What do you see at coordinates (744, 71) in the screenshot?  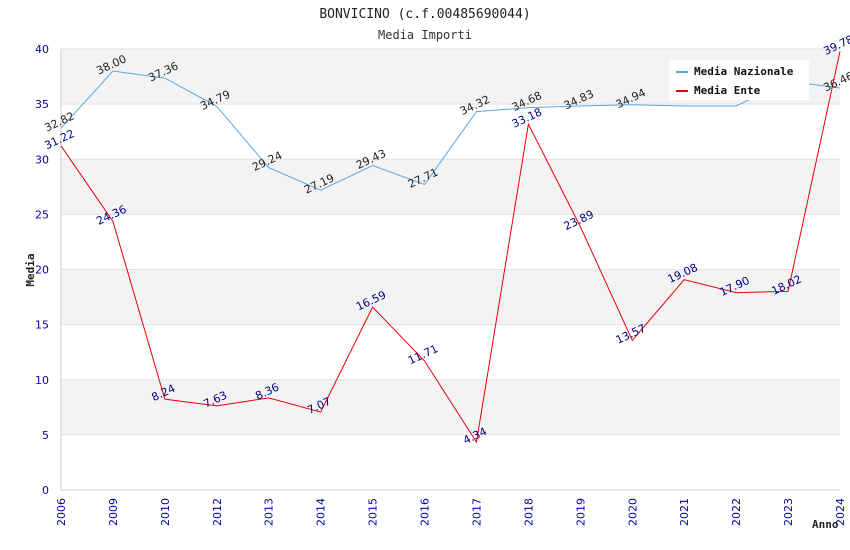 I see `legend-label-media-nazionale: Media Nazionale` at bounding box center [744, 71].